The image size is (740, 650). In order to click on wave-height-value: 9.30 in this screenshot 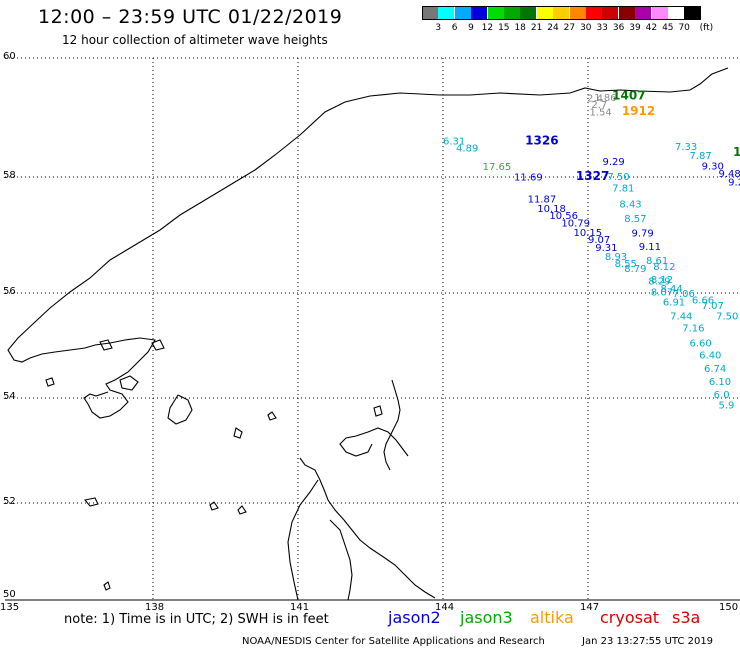, I will do `click(713, 166)`.